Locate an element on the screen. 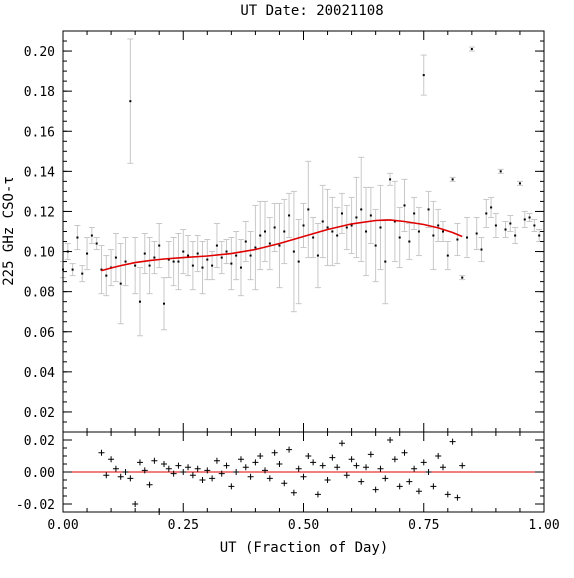 The image size is (574, 578). chart-title: UT Date: 20021108 is located at coordinates (311, 11).